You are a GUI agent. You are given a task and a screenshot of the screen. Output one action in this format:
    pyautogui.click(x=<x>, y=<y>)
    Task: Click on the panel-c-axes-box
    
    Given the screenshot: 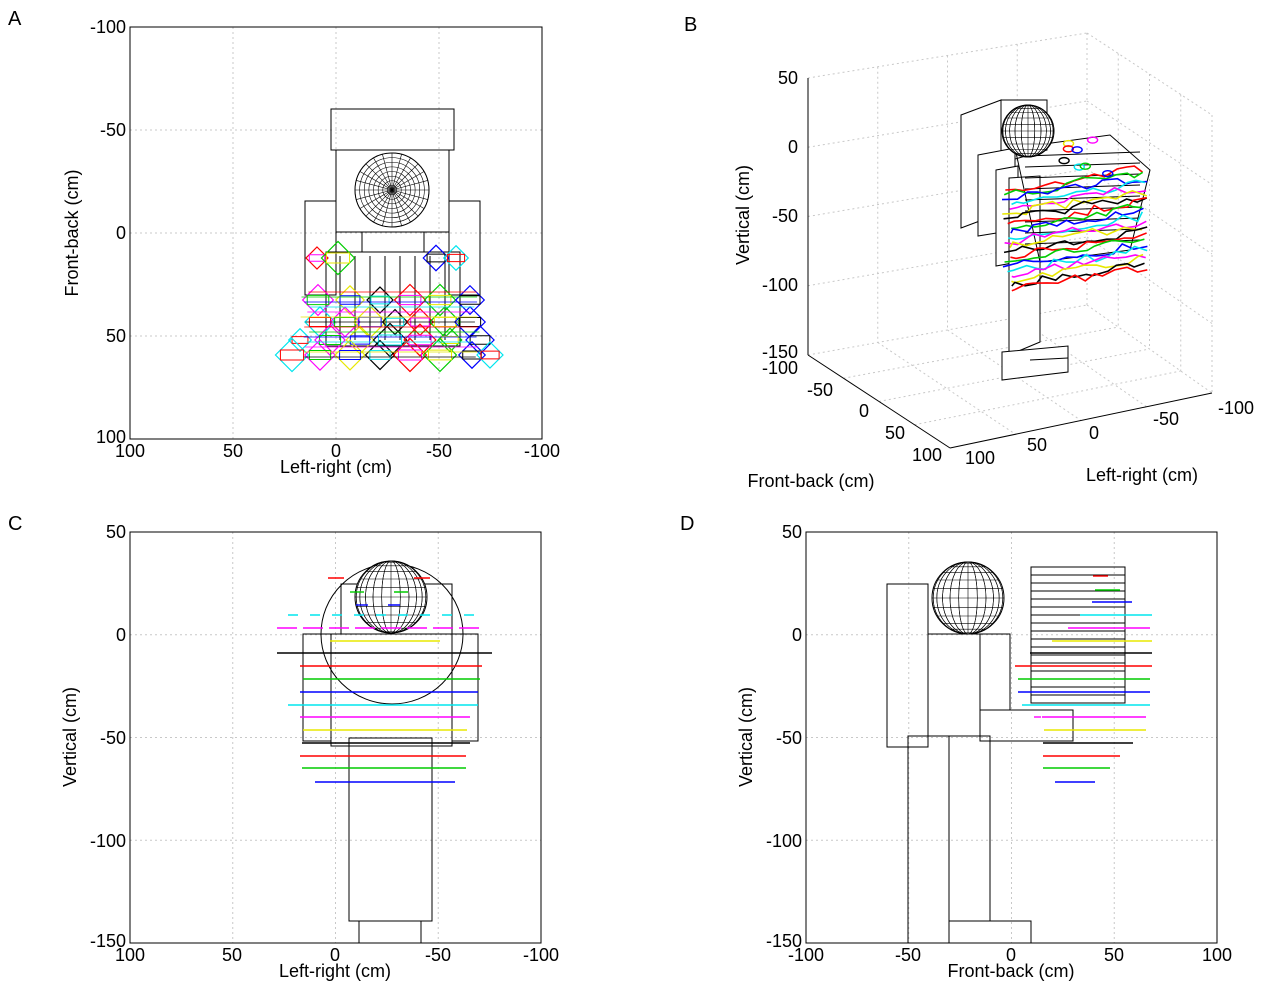 What is the action you would take?
    pyautogui.click(x=335, y=737)
    